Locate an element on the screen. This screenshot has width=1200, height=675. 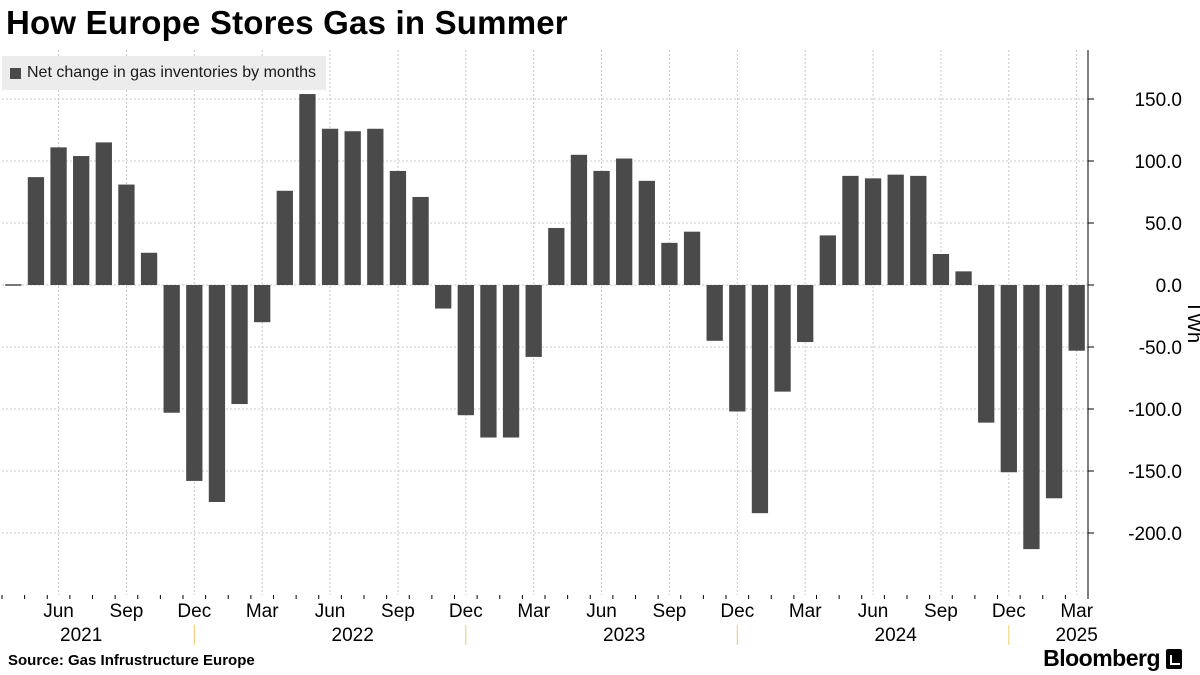
source-note: Source: Gas Infrustructure Europe is located at coordinates (131, 660).